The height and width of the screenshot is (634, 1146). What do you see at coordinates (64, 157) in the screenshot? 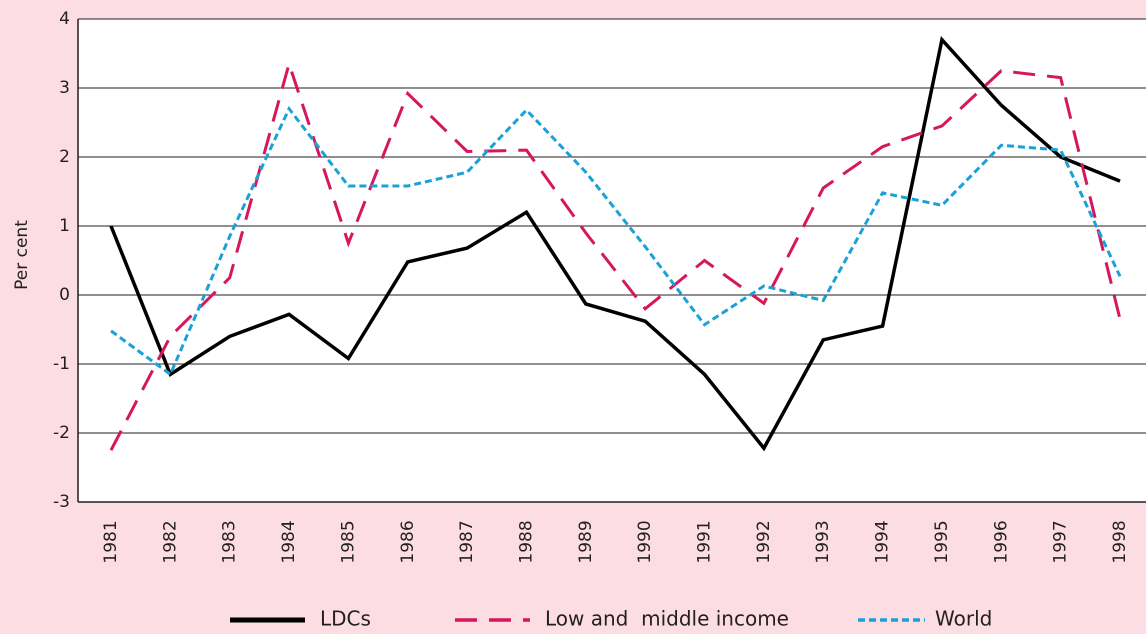
I see `y-tick-label: 2` at bounding box center [64, 157].